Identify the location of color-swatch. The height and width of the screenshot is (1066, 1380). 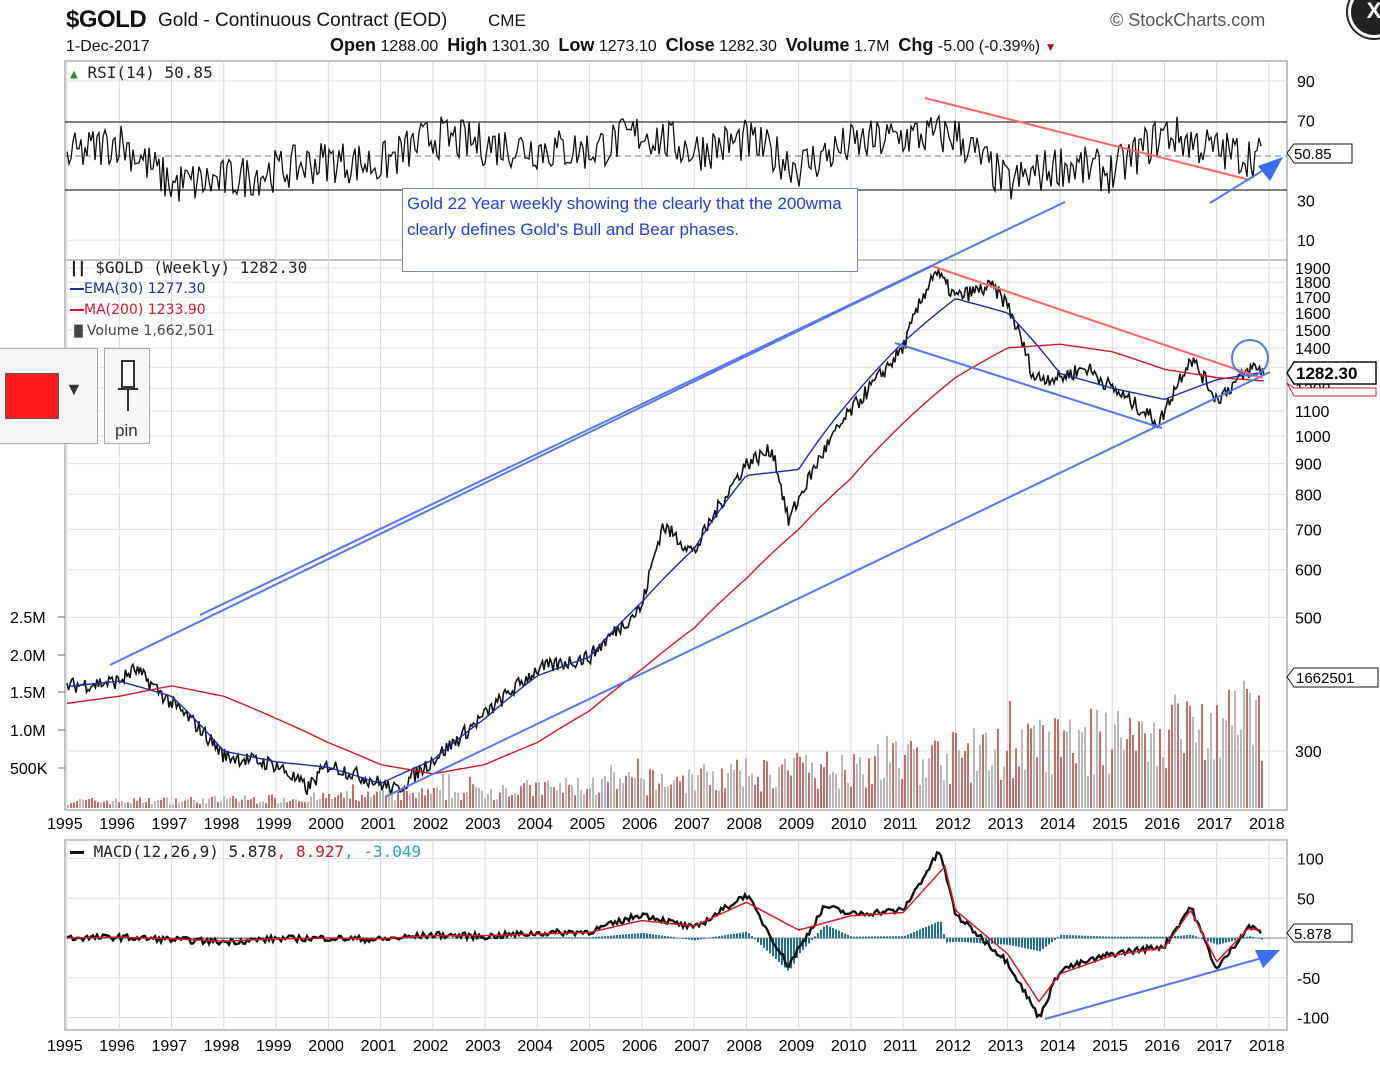
(32, 396).